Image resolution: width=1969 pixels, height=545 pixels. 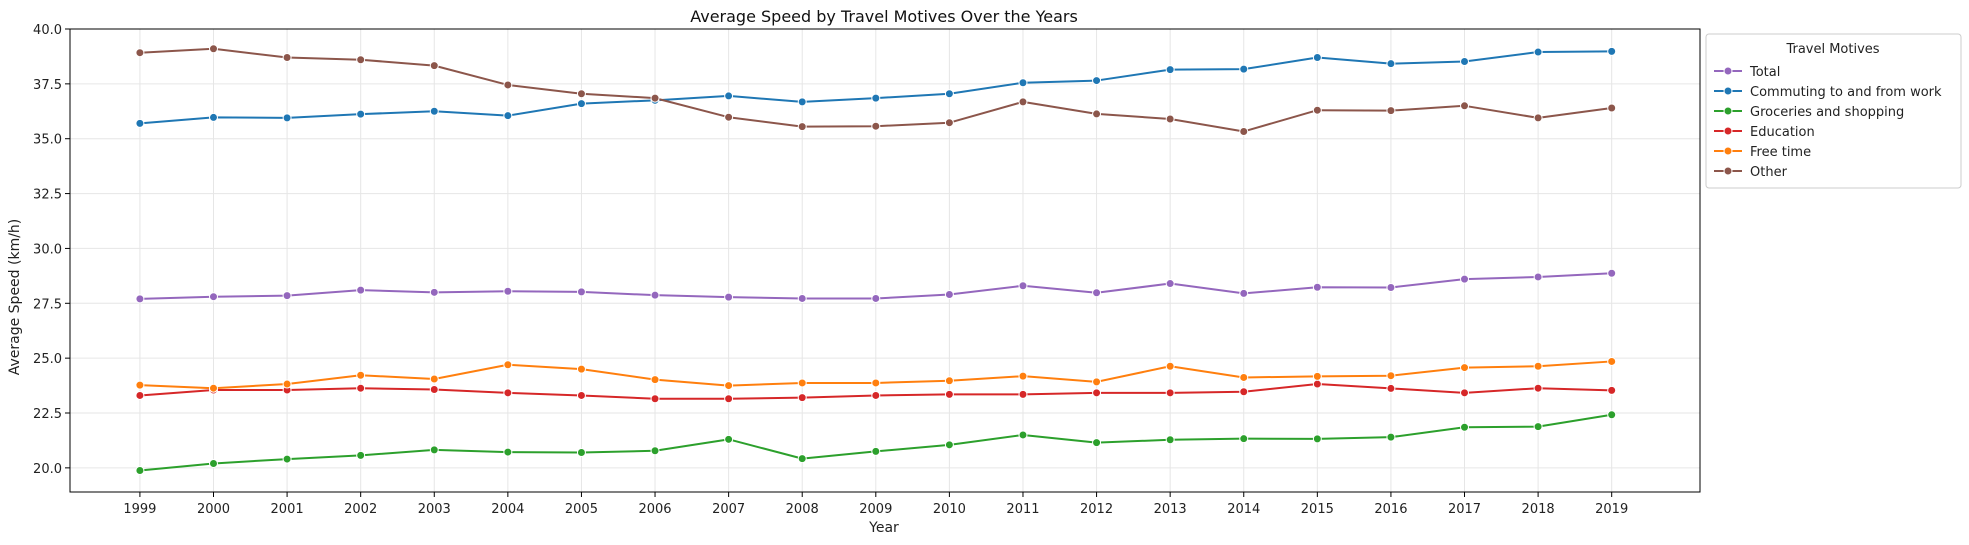 I want to click on y-tick-label: 25.0, so click(x=47, y=359).